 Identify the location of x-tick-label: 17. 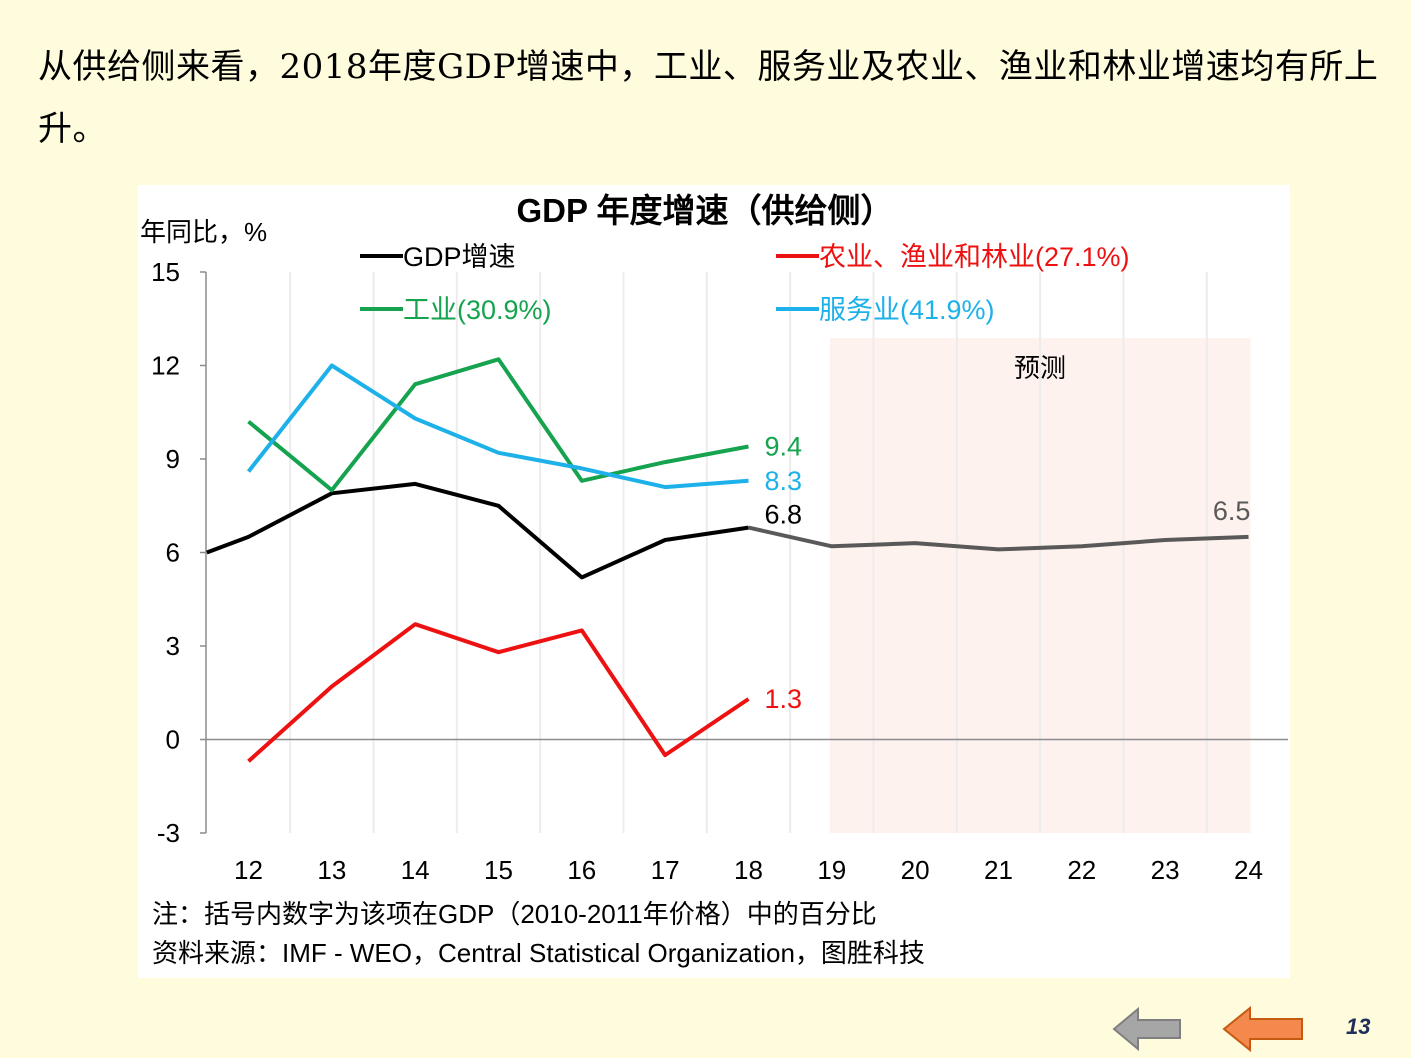
(665, 870).